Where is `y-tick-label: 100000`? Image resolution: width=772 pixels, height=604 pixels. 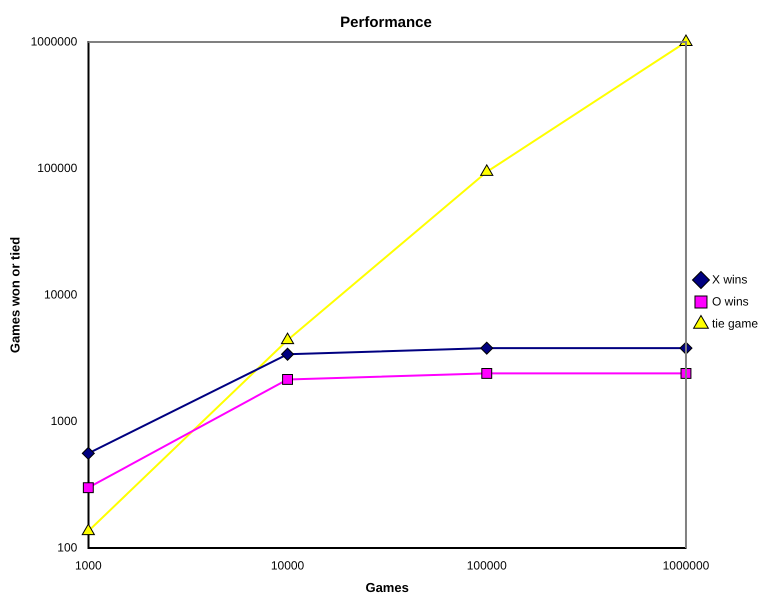
y-tick-label: 100000 is located at coordinates (57, 167).